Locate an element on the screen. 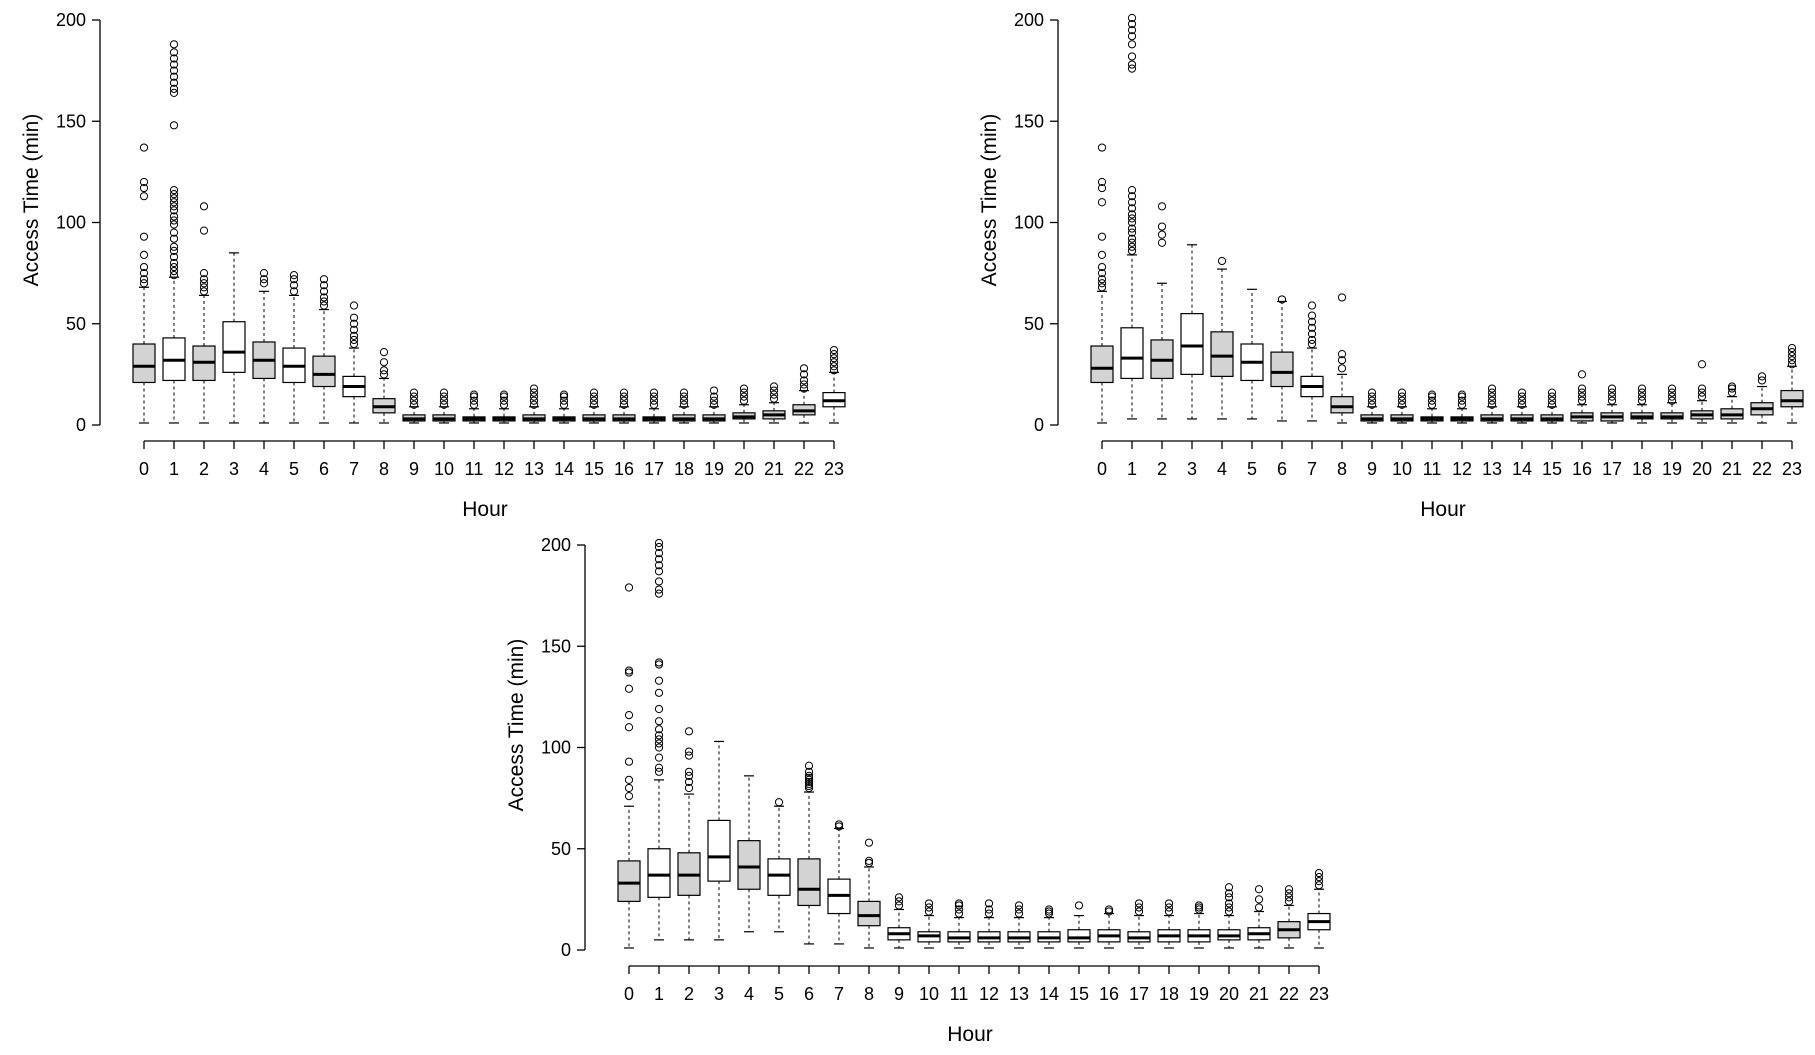 Image resolution: width=1815 pixels, height=1055 pixels. y-tick-label: 200 is located at coordinates (556, 545).